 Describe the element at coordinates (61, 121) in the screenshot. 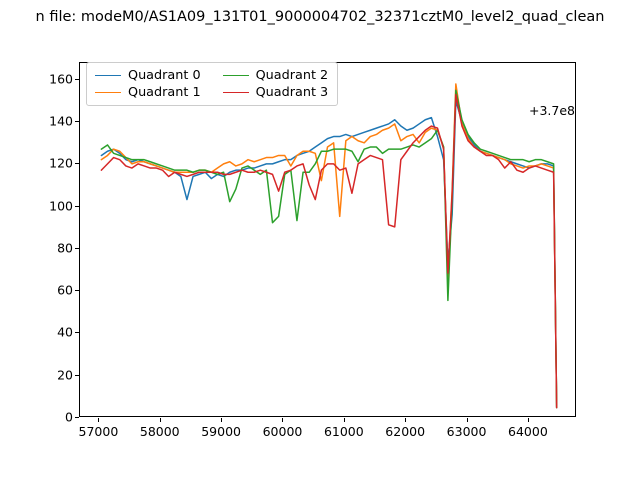

I see `y-tick-label: 140` at that location.